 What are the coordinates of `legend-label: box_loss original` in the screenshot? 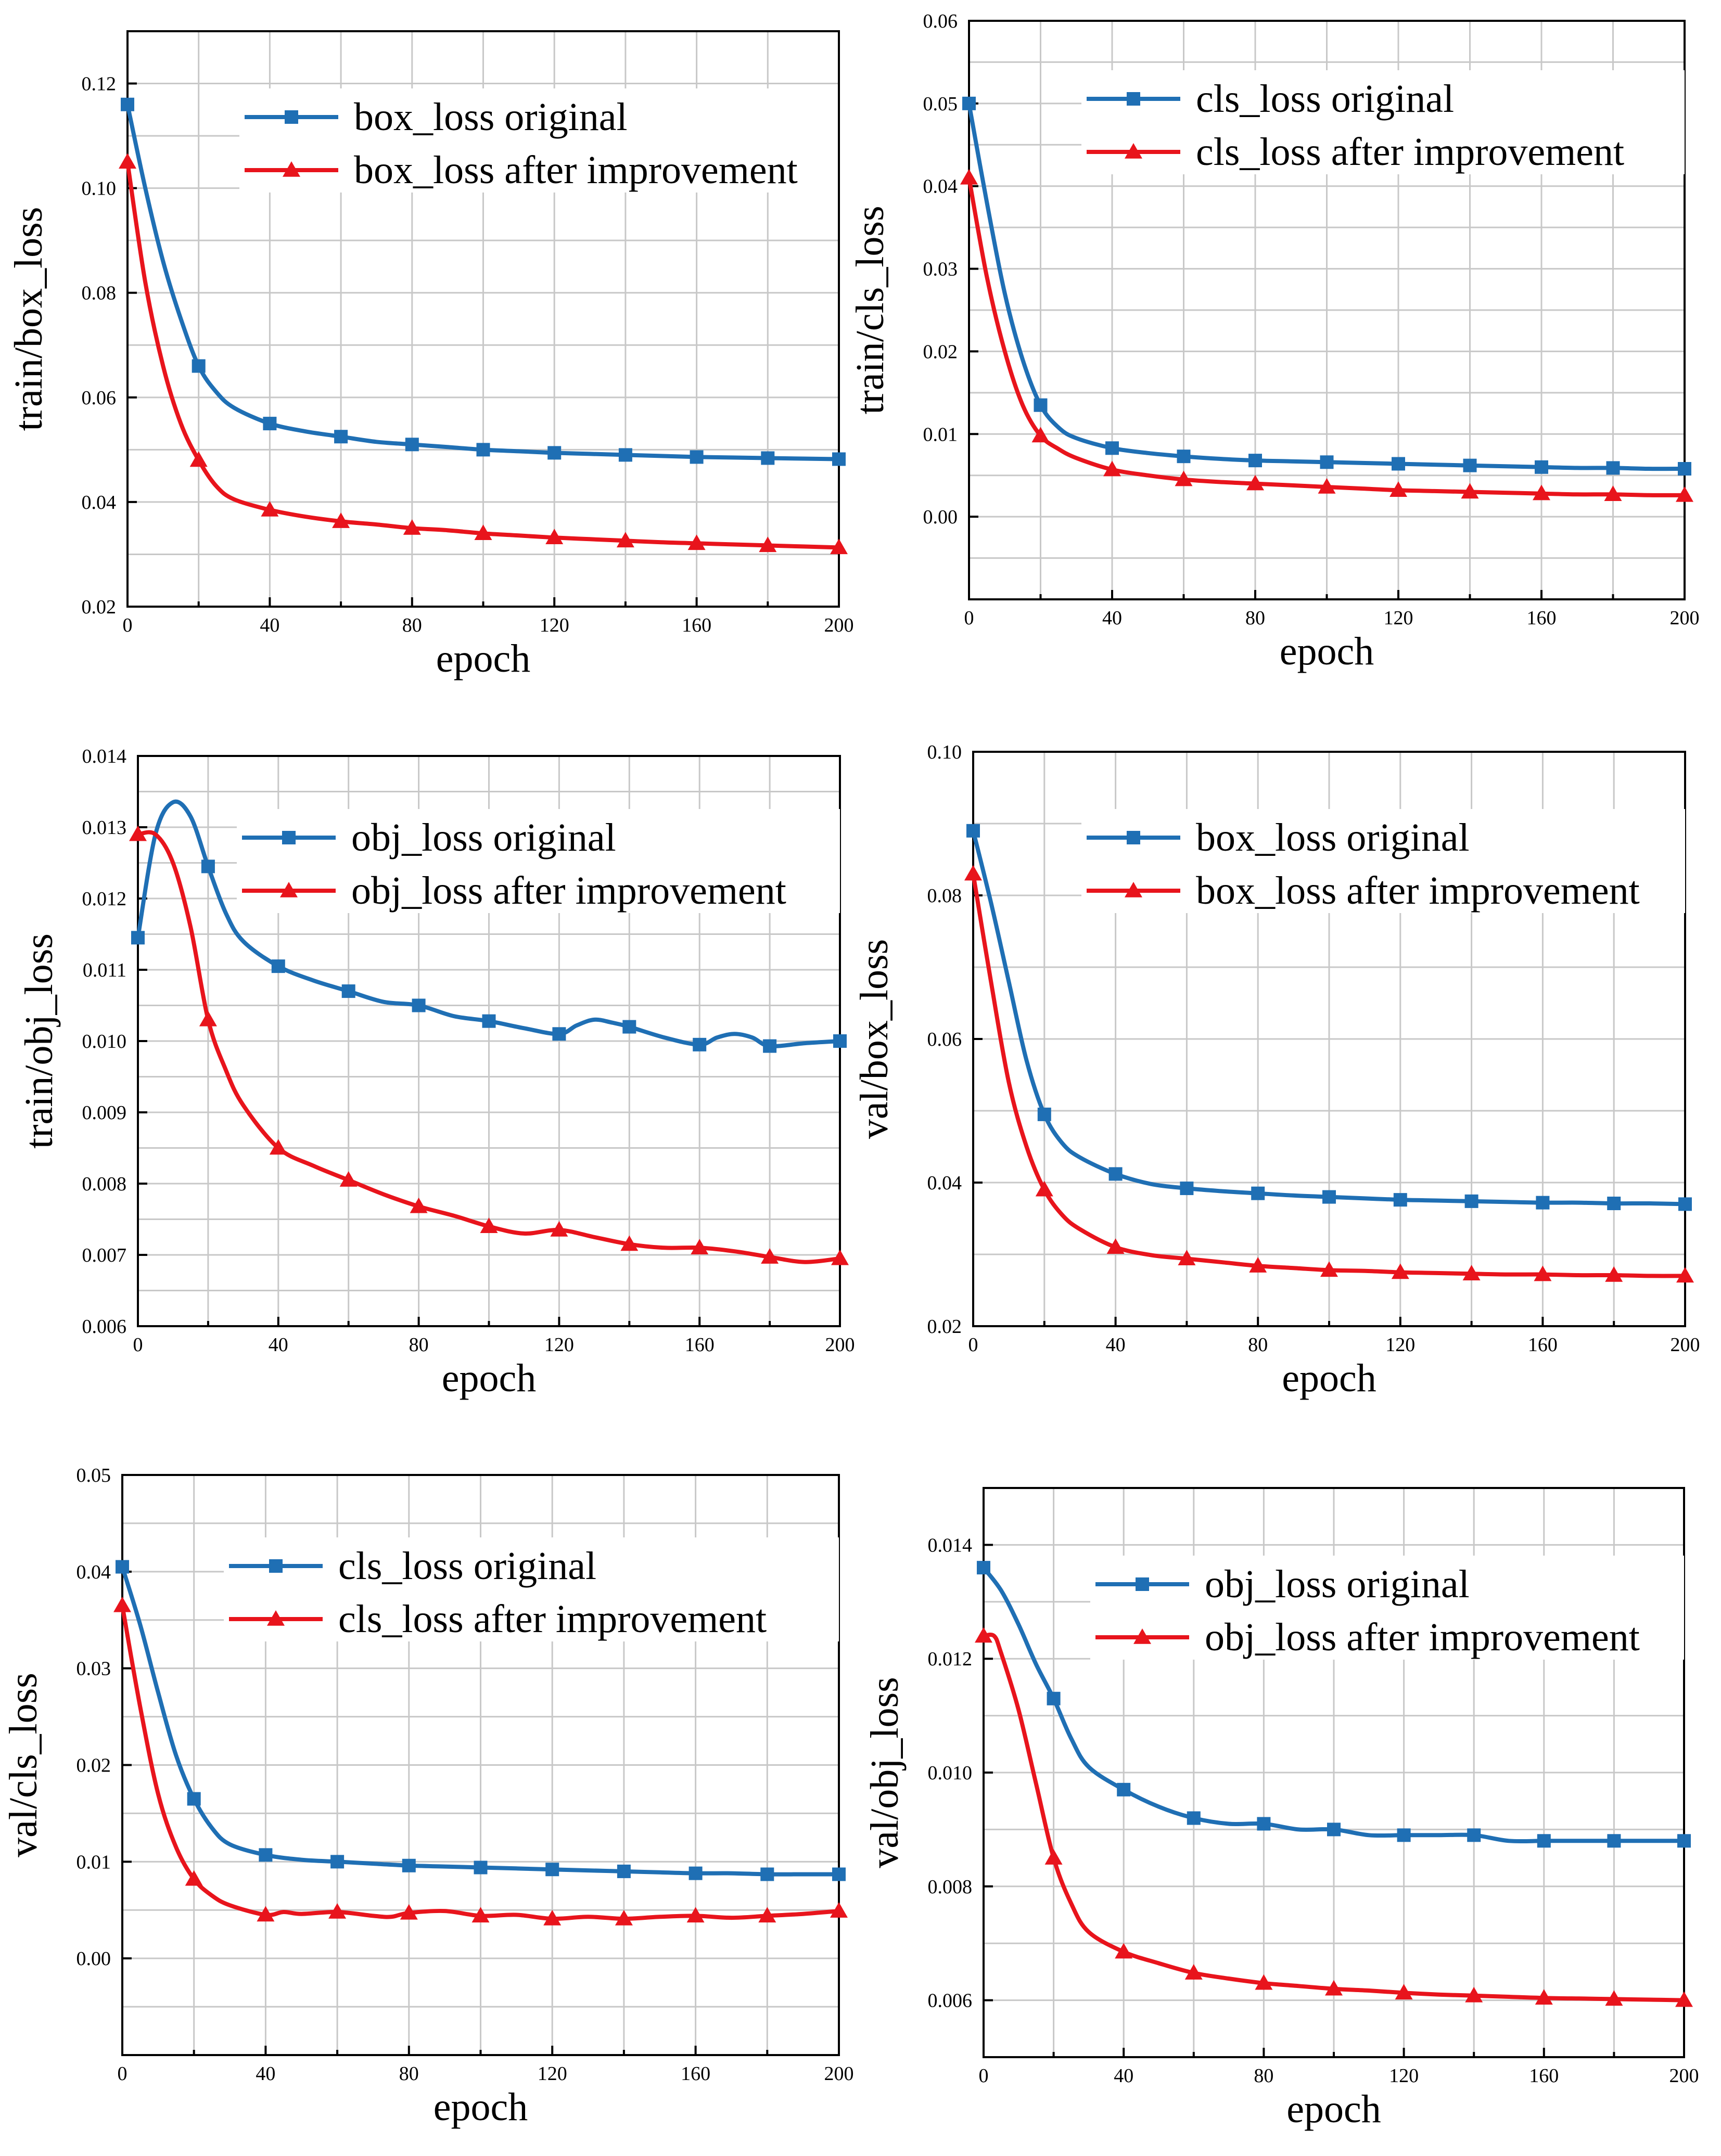 It's located at (1333, 837).